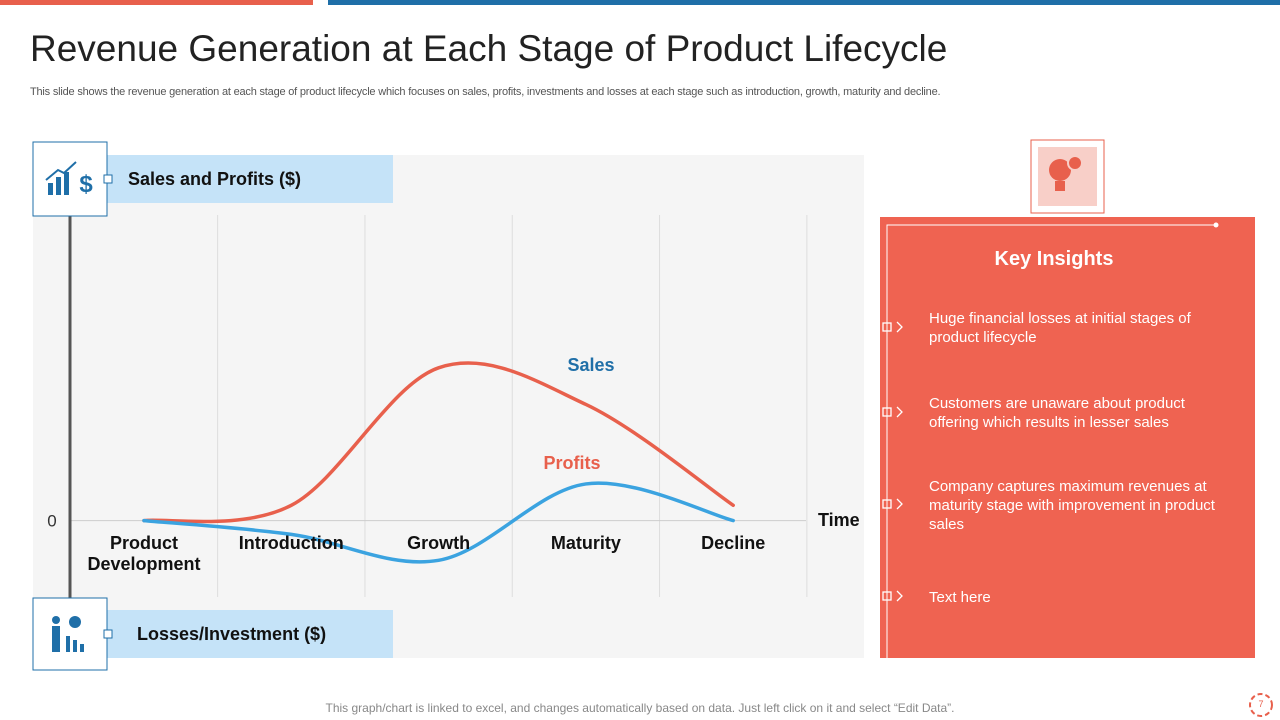 The height and width of the screenshot is (720, 1280). Describe the element at coordinates (1066, 173) in the screenshot. I see `bulb-icon` at that location.